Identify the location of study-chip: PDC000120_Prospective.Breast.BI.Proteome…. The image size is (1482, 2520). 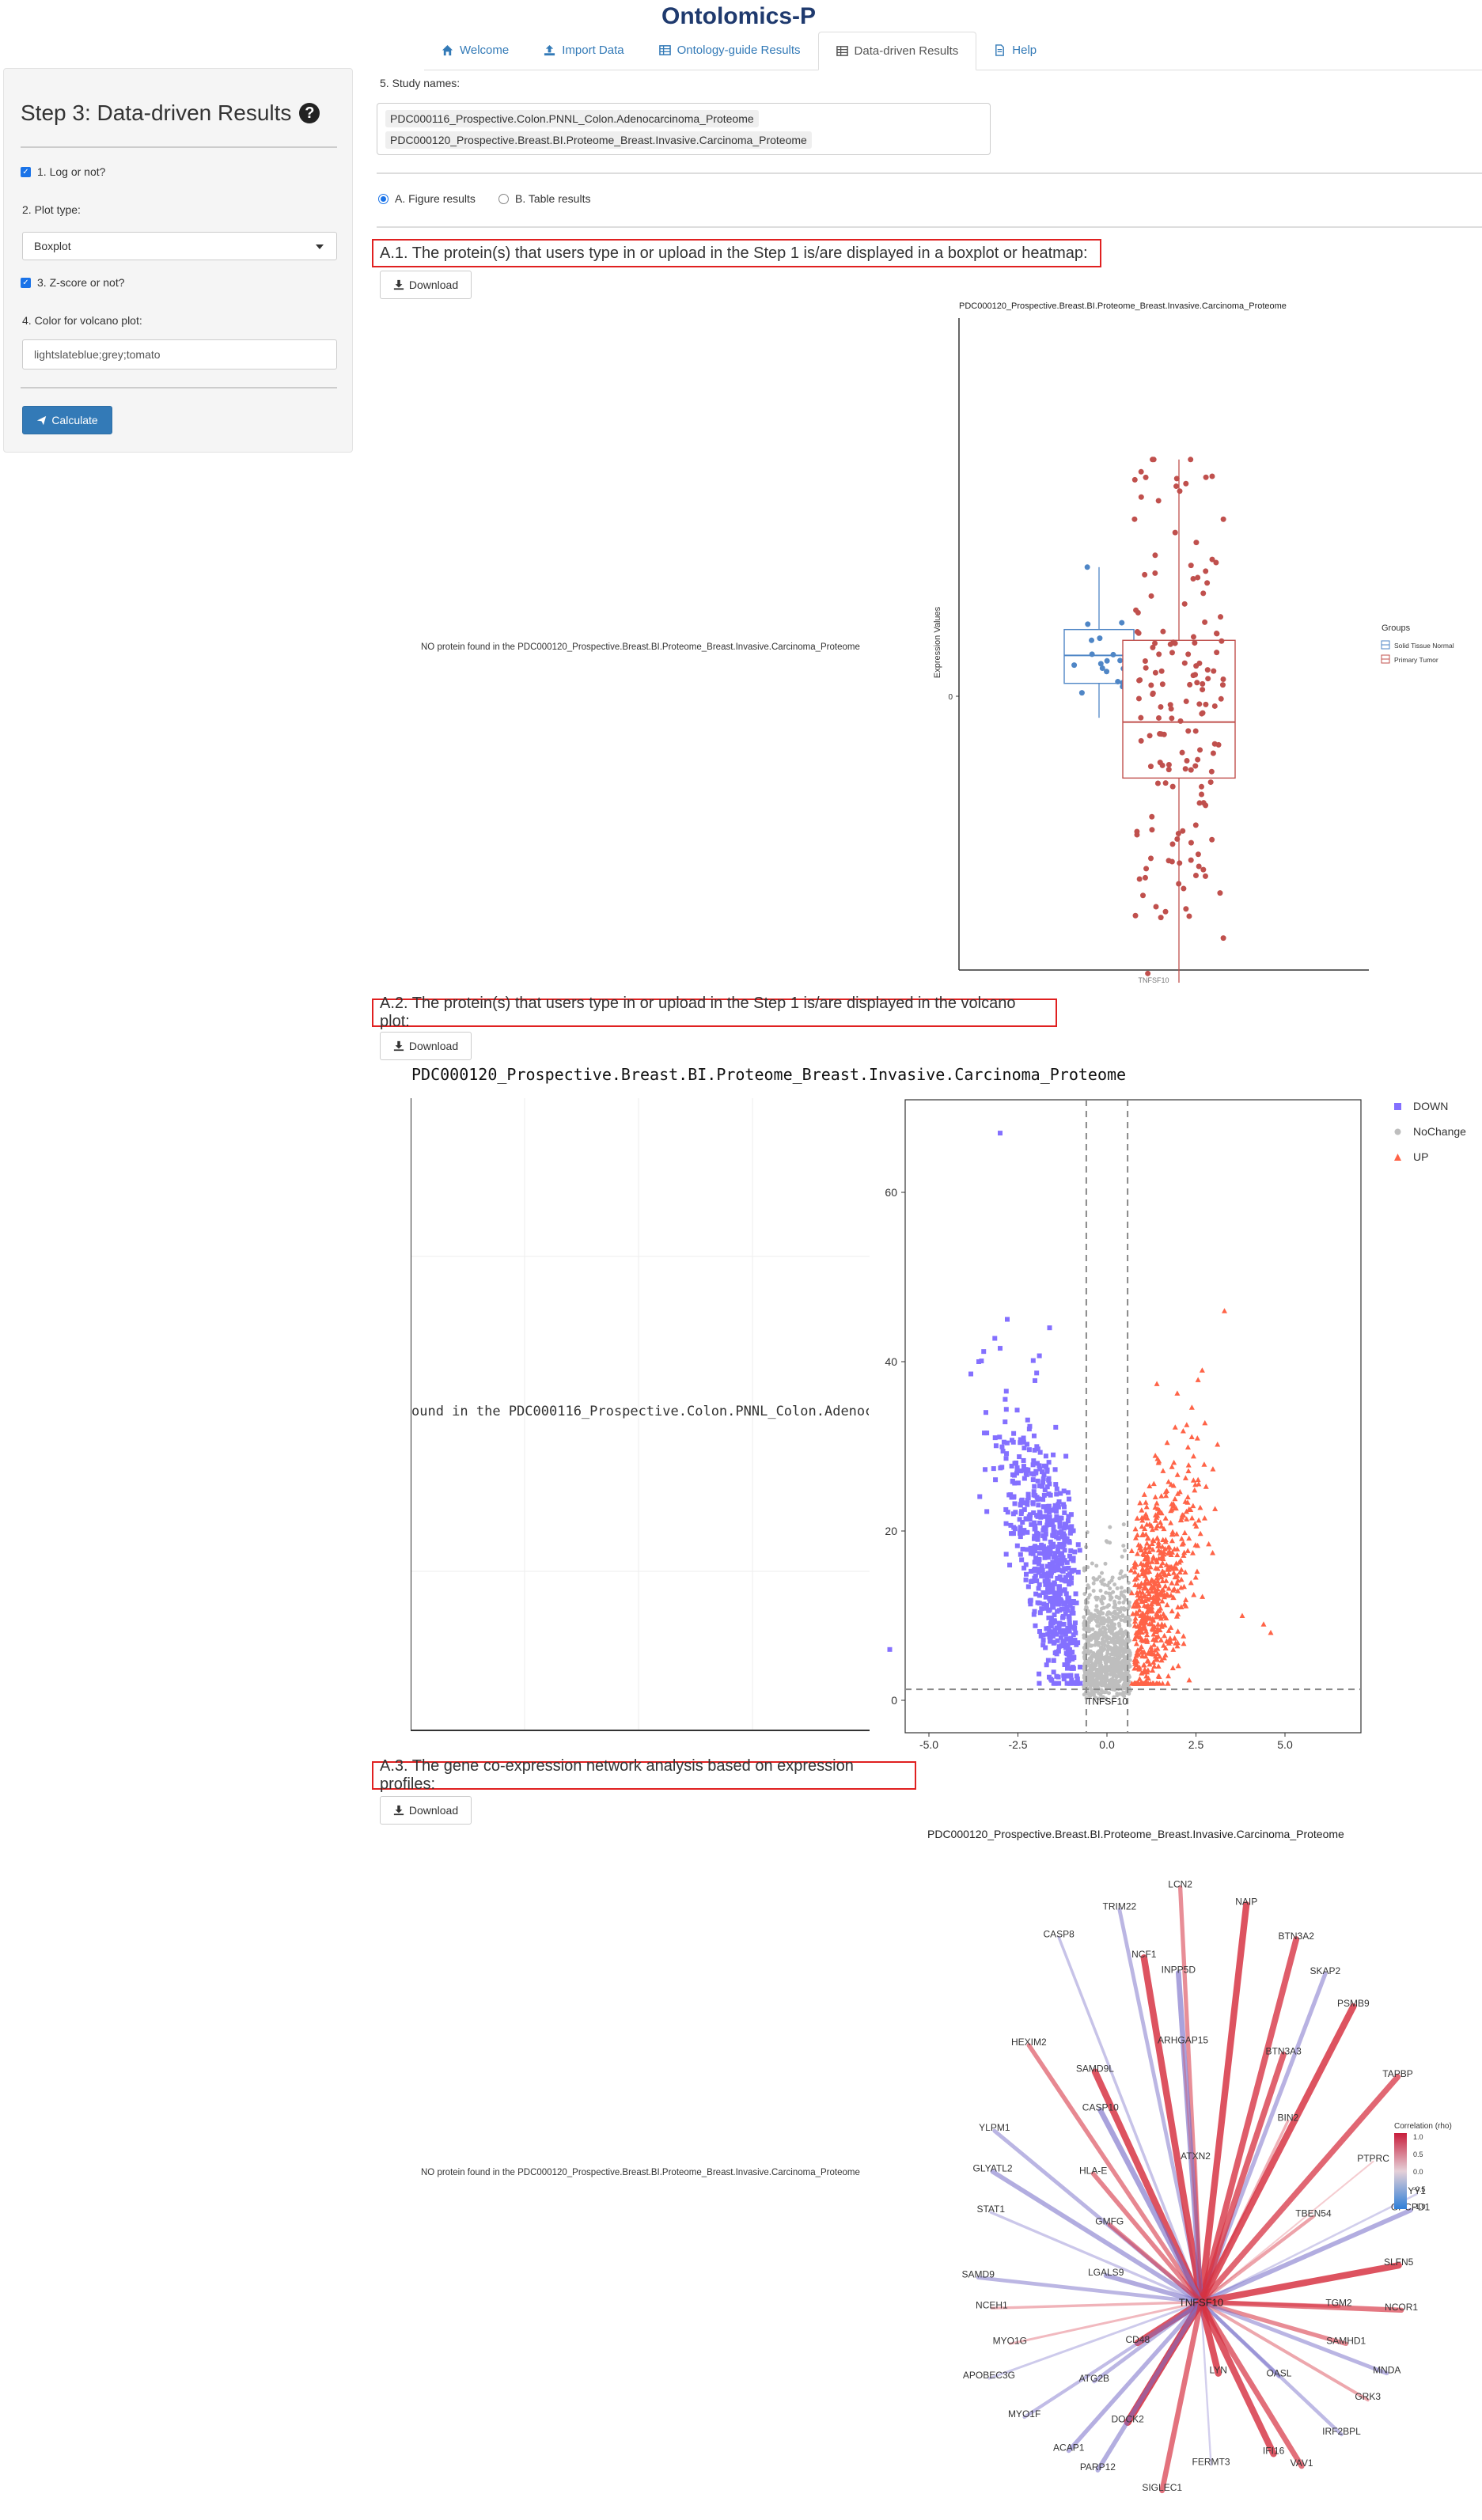
(598, 140).